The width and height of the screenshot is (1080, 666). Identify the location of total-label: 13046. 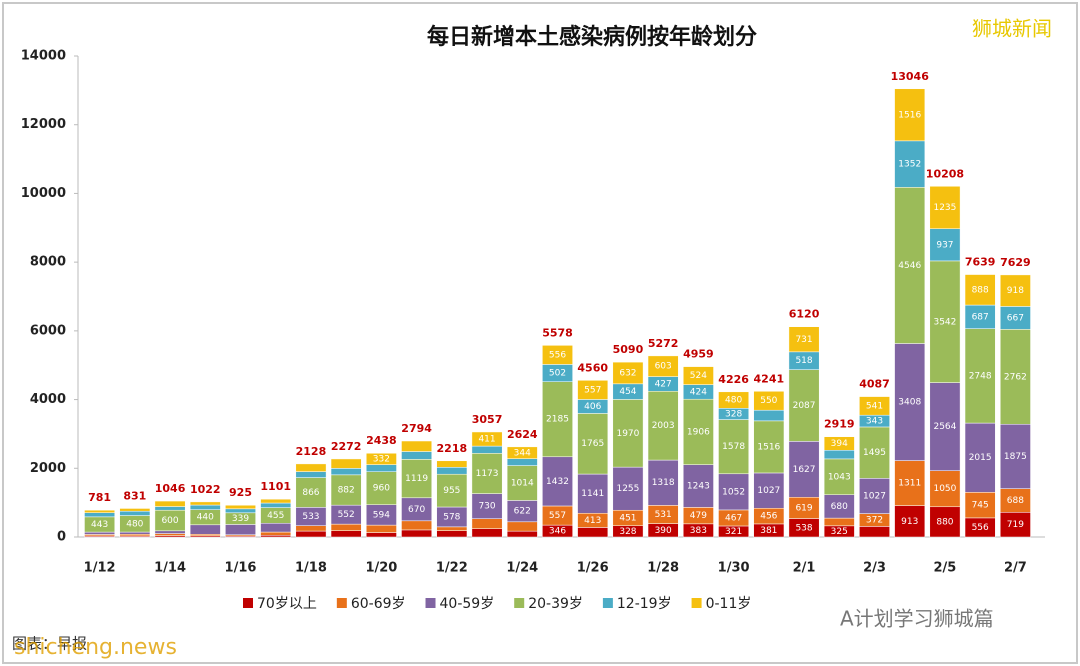
(910, 76).